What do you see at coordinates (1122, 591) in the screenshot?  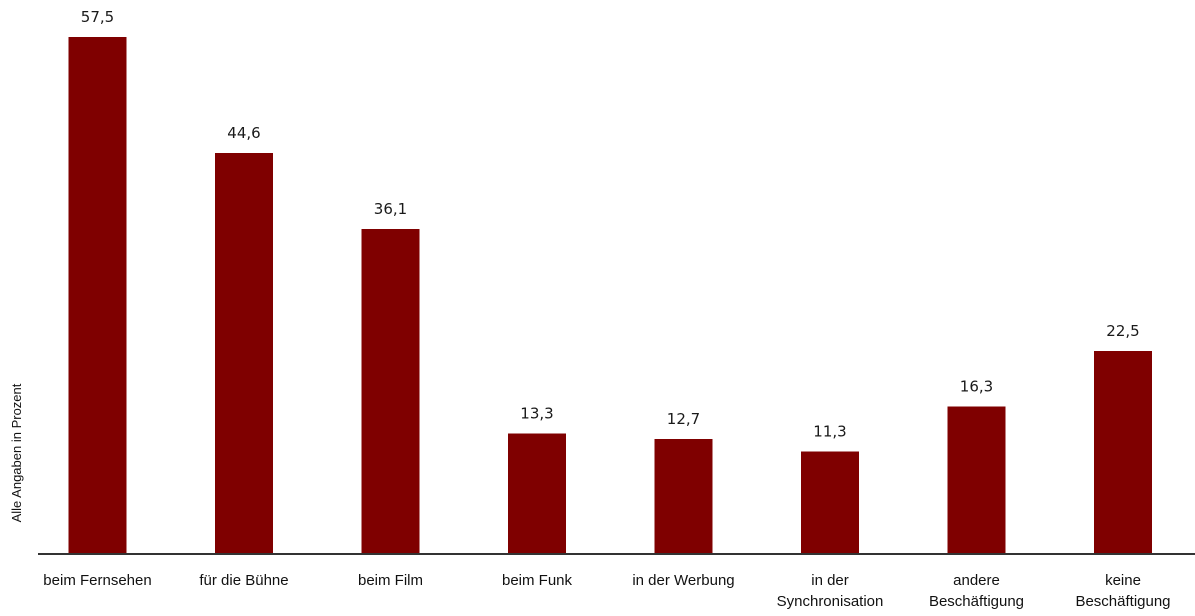 I see `x-tick-label: keine Beschäftigung` at bounding box center [1122, 591].